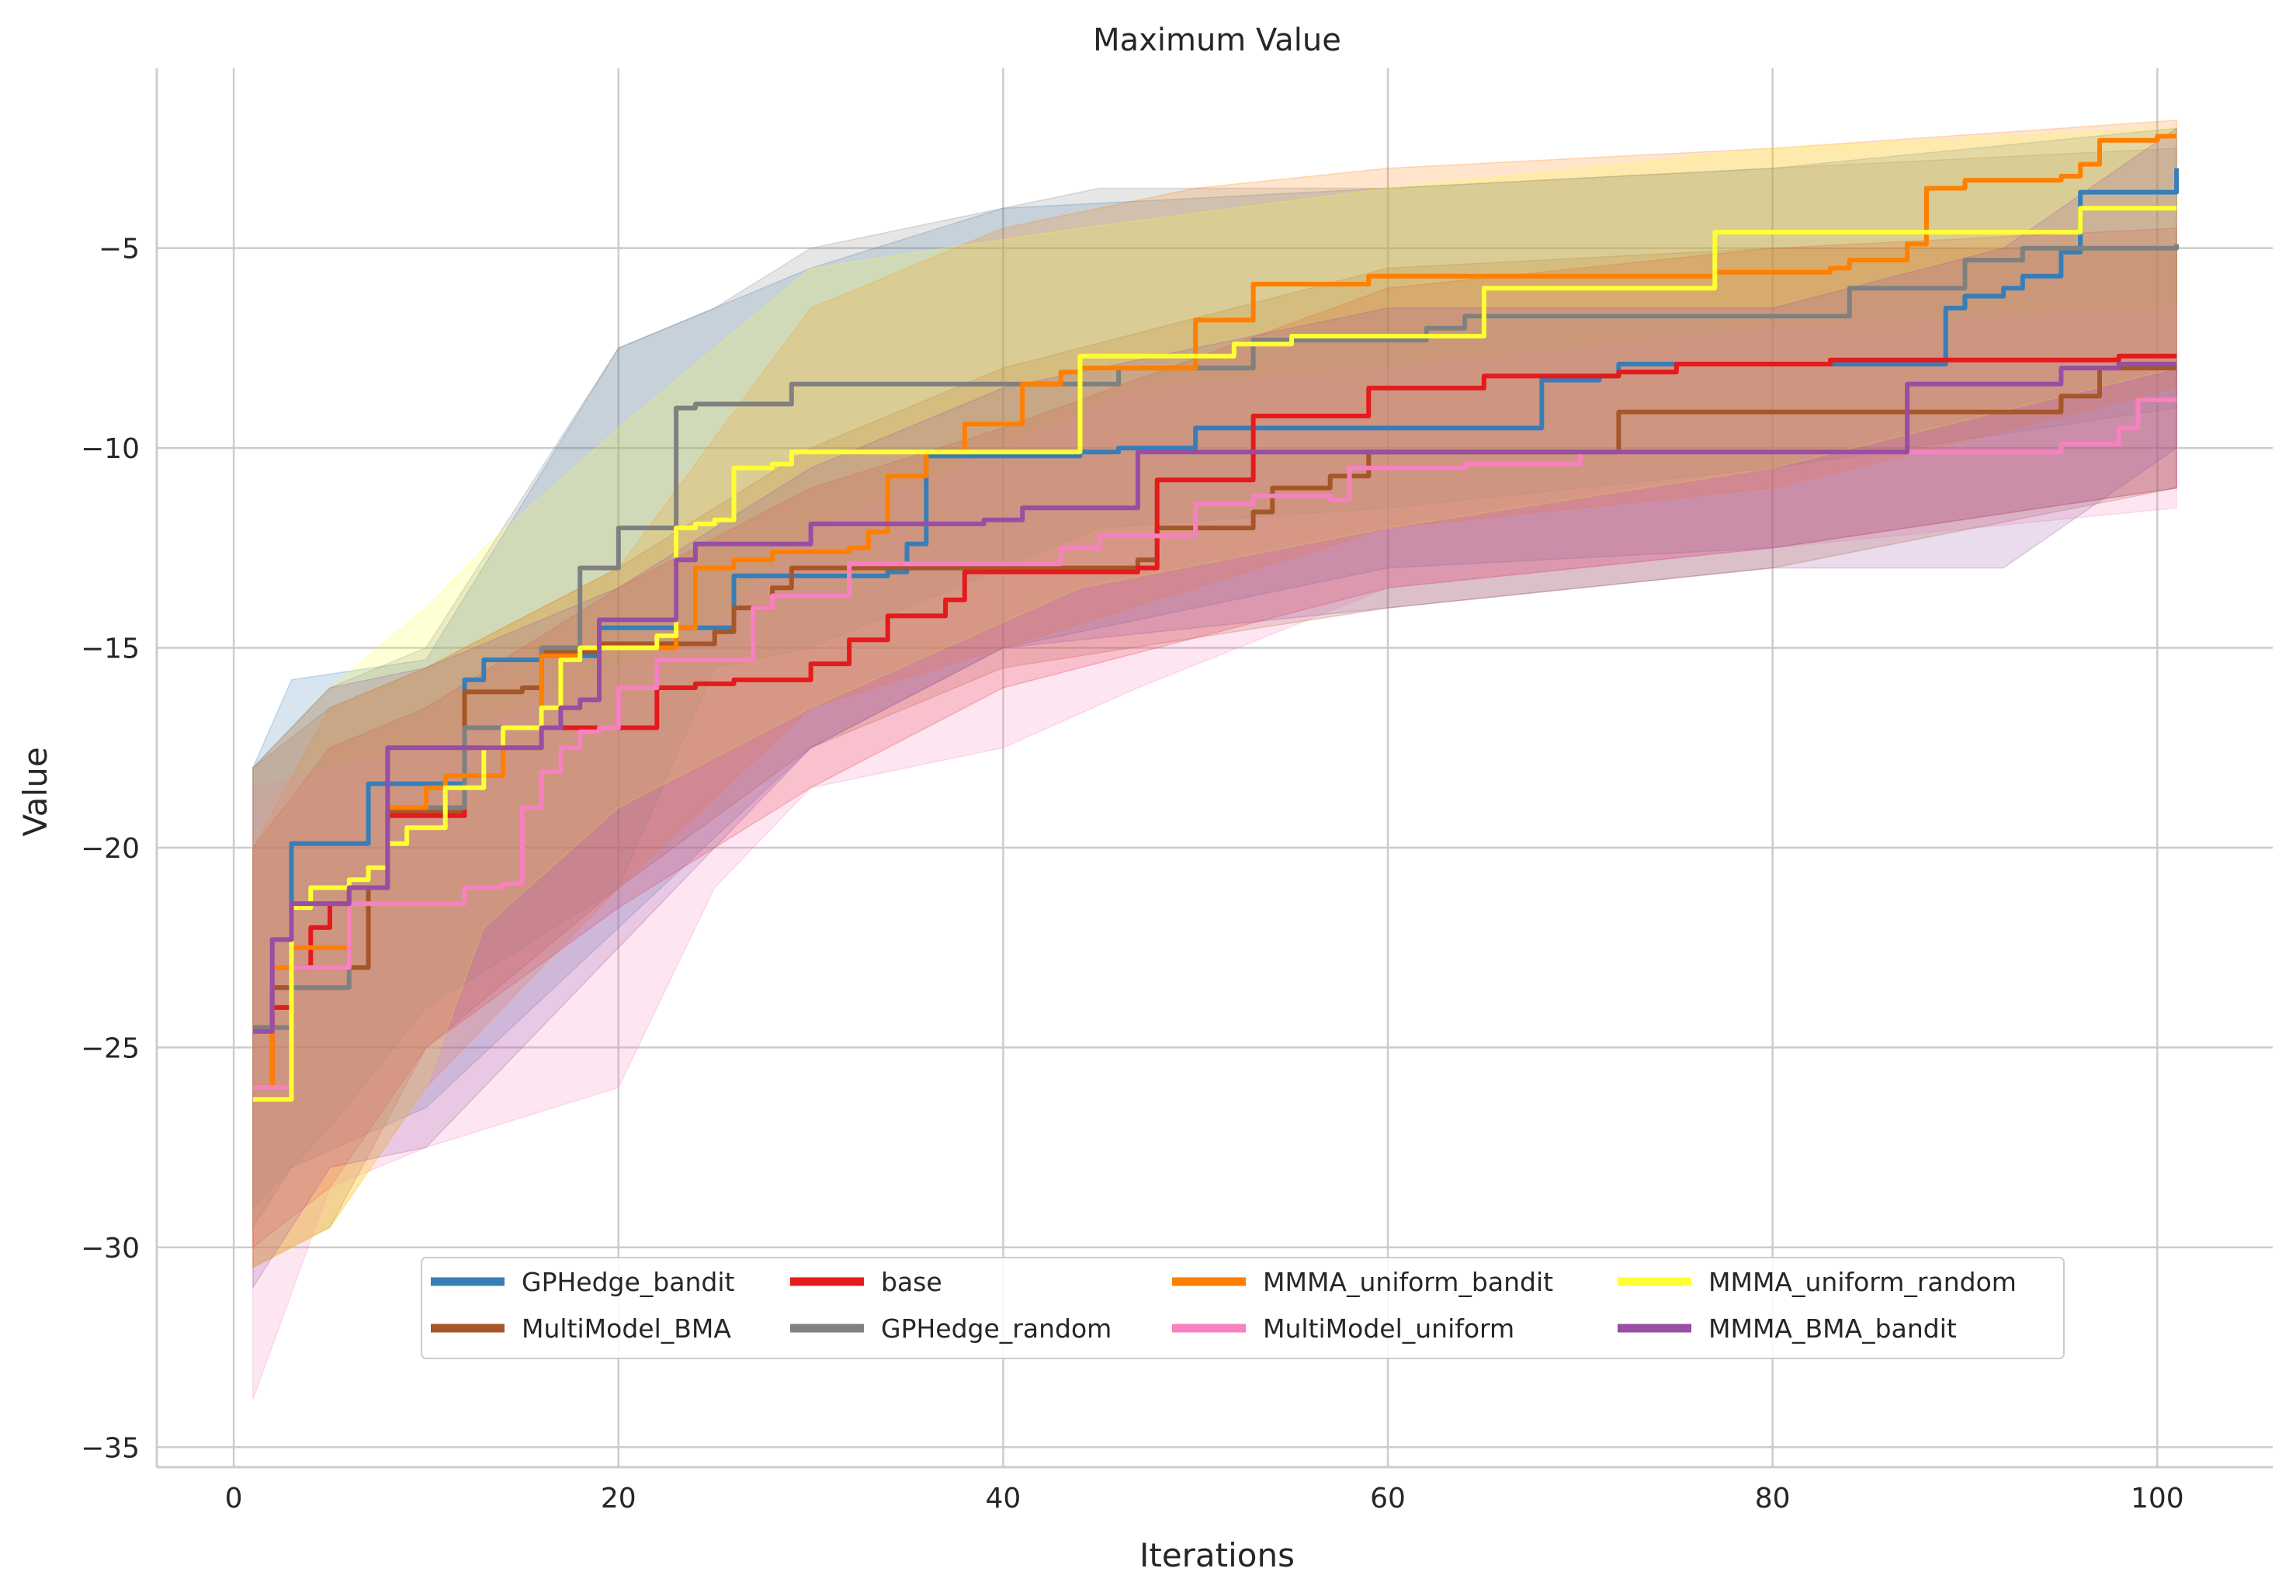  I want to click on y-tick-label: −35, so click(111, 1448).